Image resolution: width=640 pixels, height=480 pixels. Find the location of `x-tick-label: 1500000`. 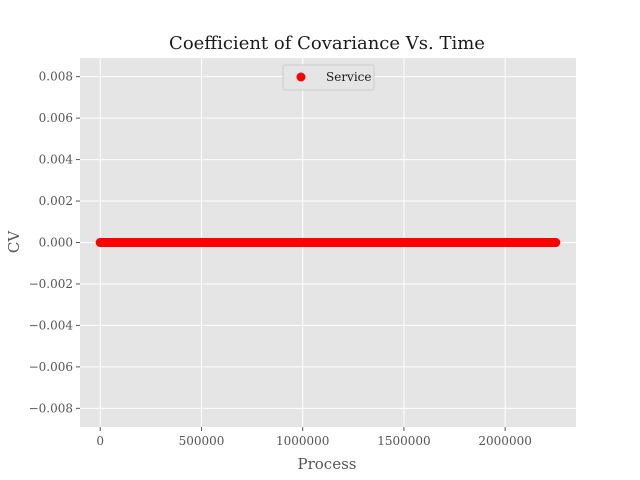

x-tick-label: 1500000 is located at coordinates (403, 441).